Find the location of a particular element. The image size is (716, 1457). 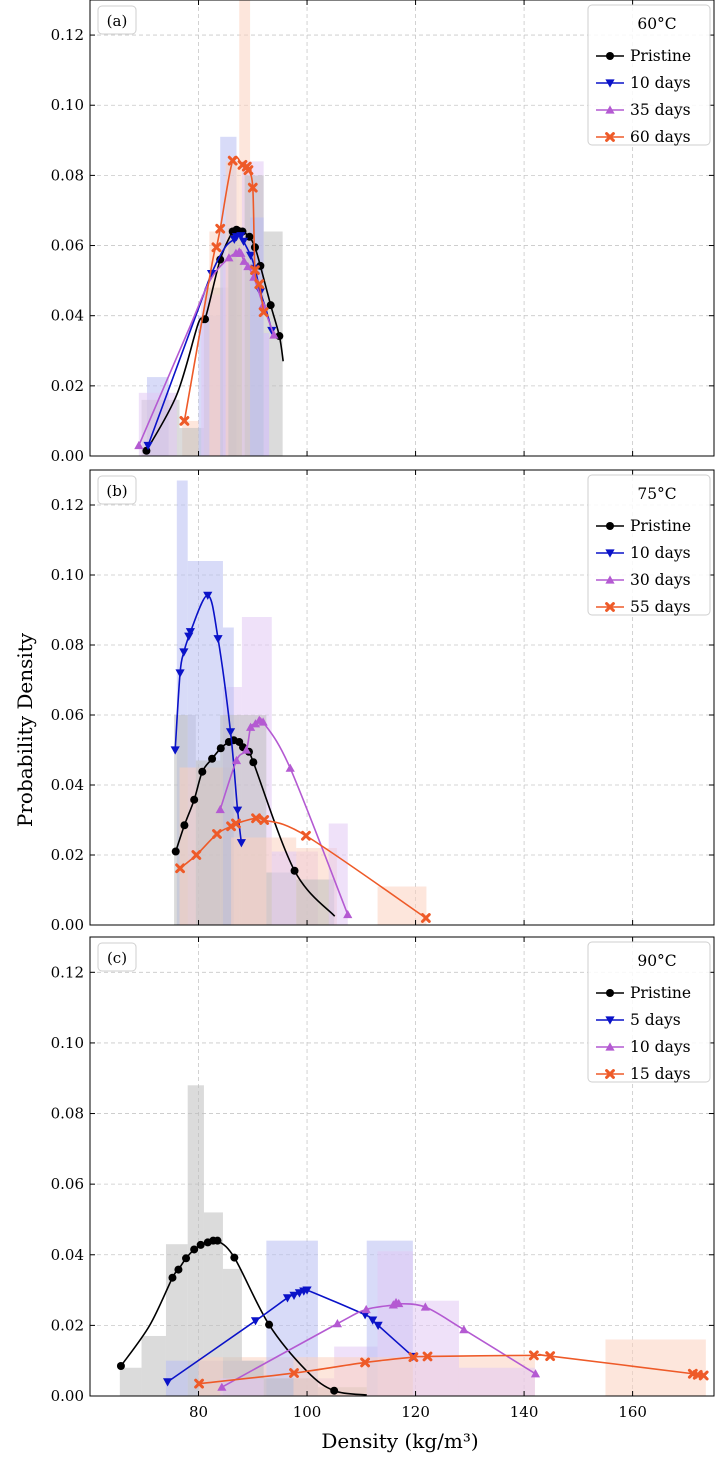

legend-entry: 55 days is located at coordinates (660, 607).